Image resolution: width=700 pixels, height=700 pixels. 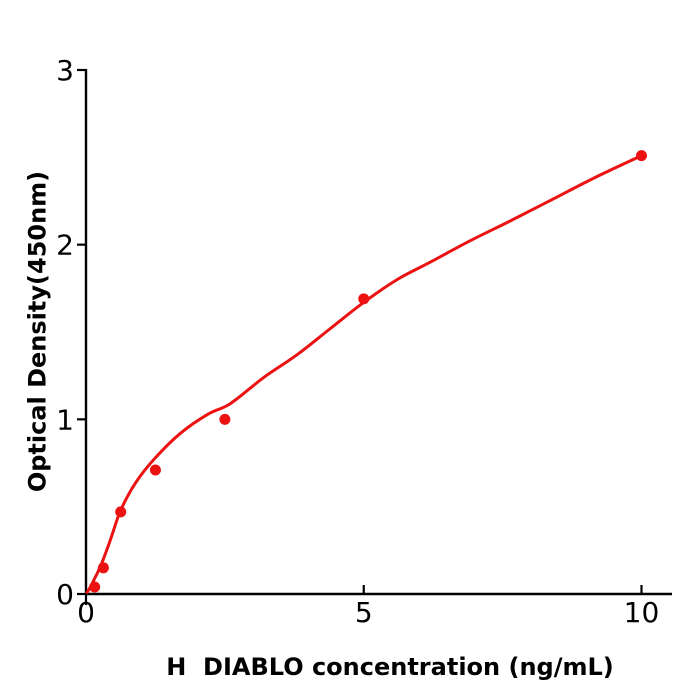 I want to click on x-axis-title: H DIABLO concentration (ng/mL), so click(x=390, y=667).